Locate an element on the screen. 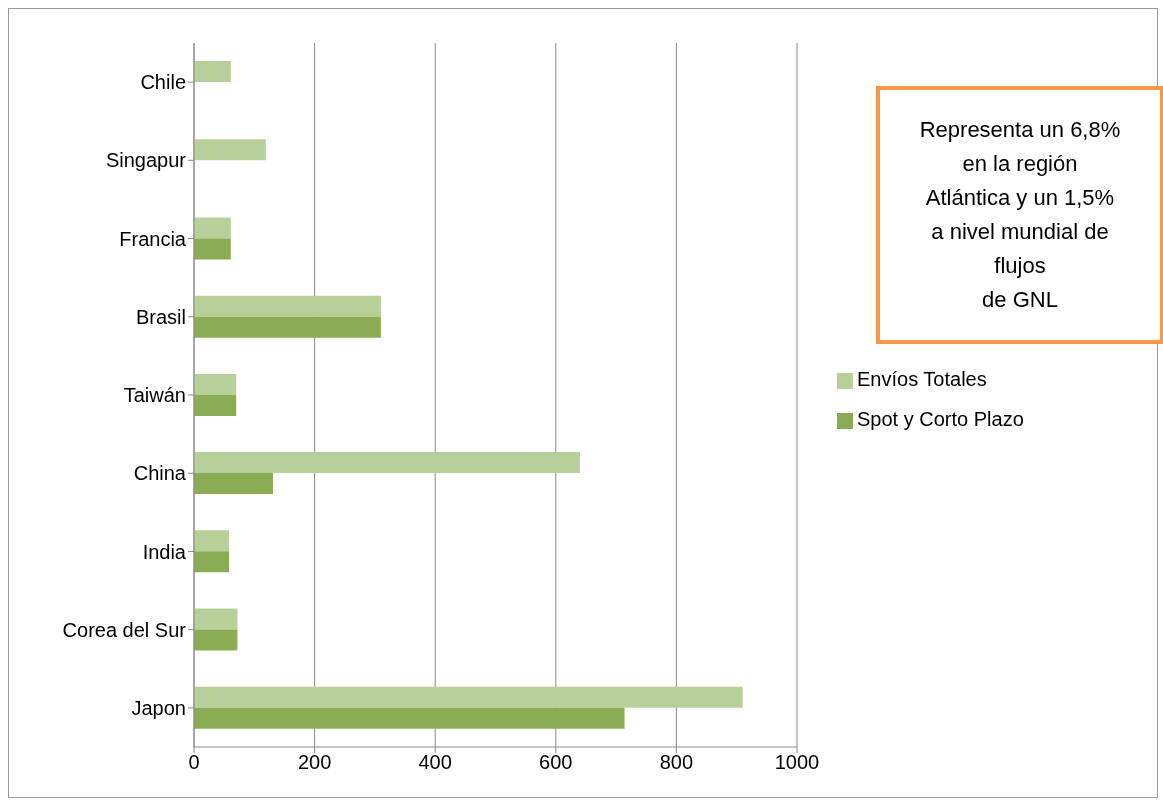 The width and height of the screenshot is (1163, 803). x-tick-label: 200 is located at coordinates (314, 762).